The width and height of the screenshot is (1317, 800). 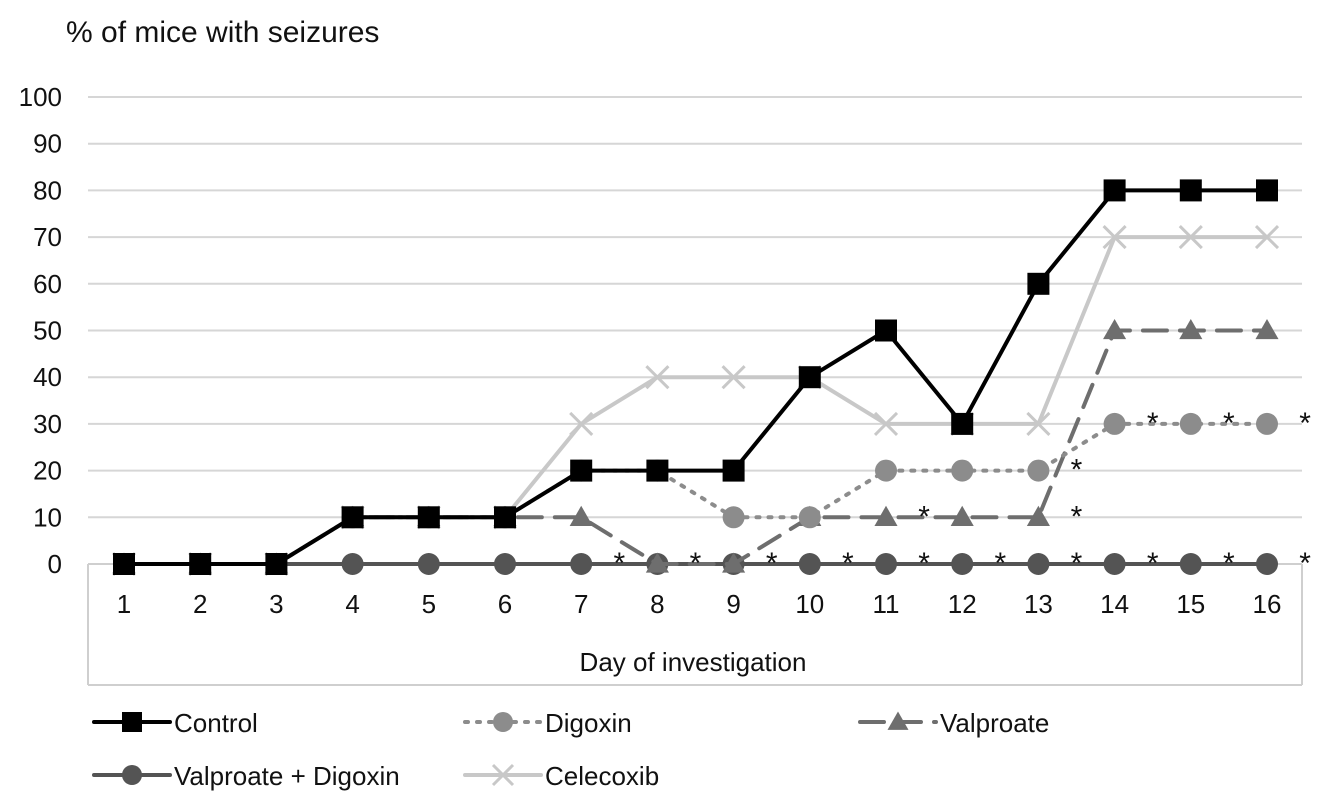 What do you see at coordinates (276, 604) in the screenshot?
I see `x-tick-label: 3` at bounding box center [276, 604].